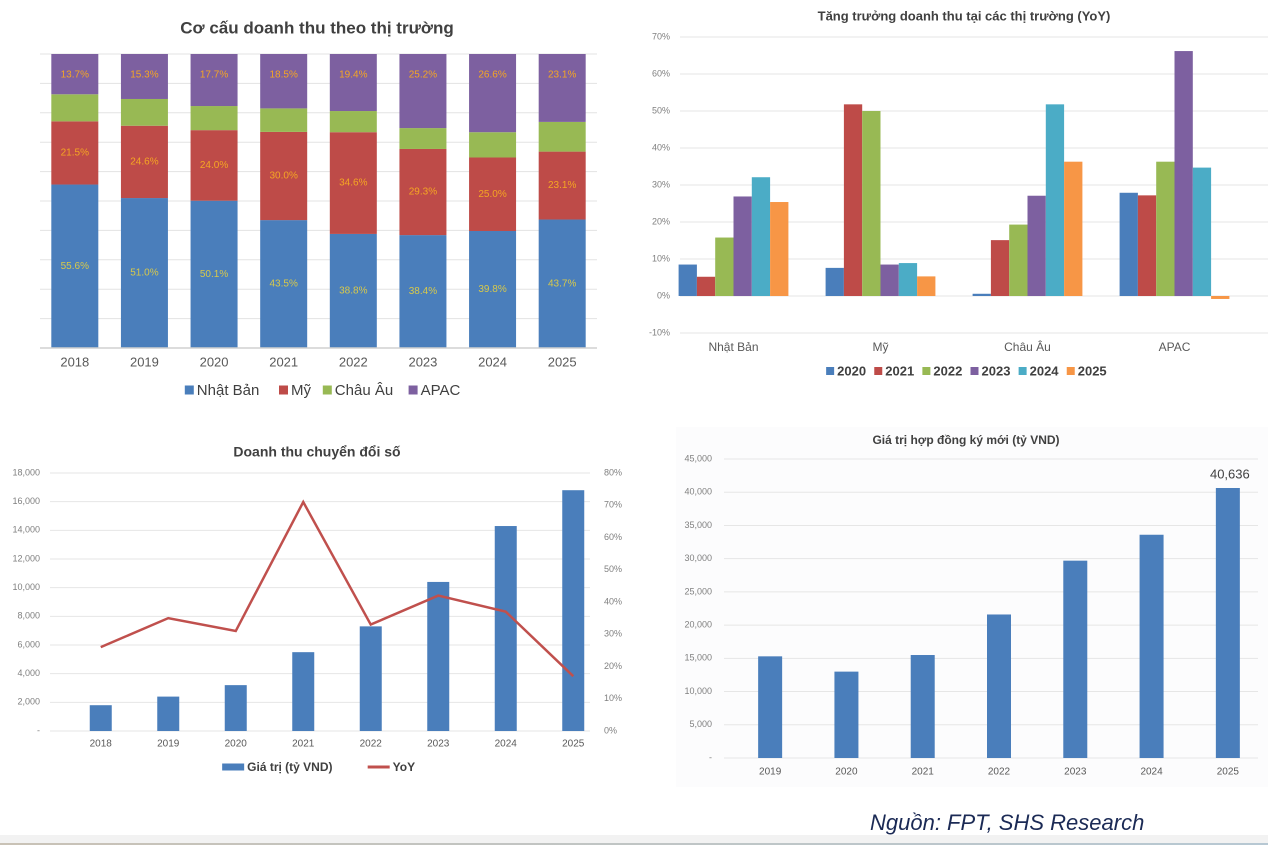  Describe the element at coordinates (438, 656) in the screenshot. I see `bar-value-2023` at that location.